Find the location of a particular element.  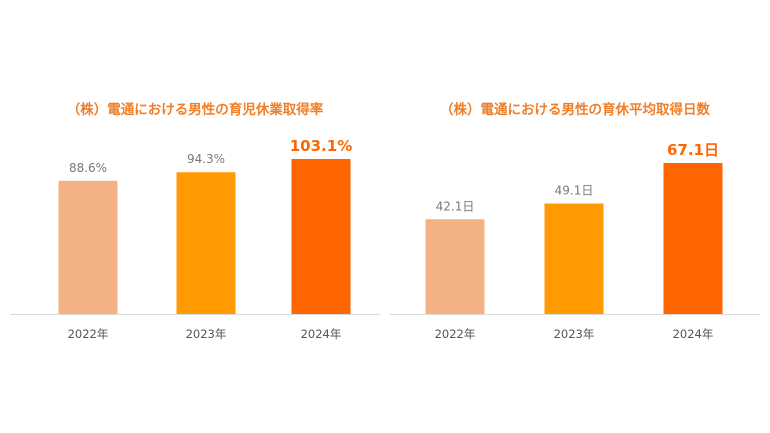

data-label: 67.1日 is located at coordinates (693, 150).